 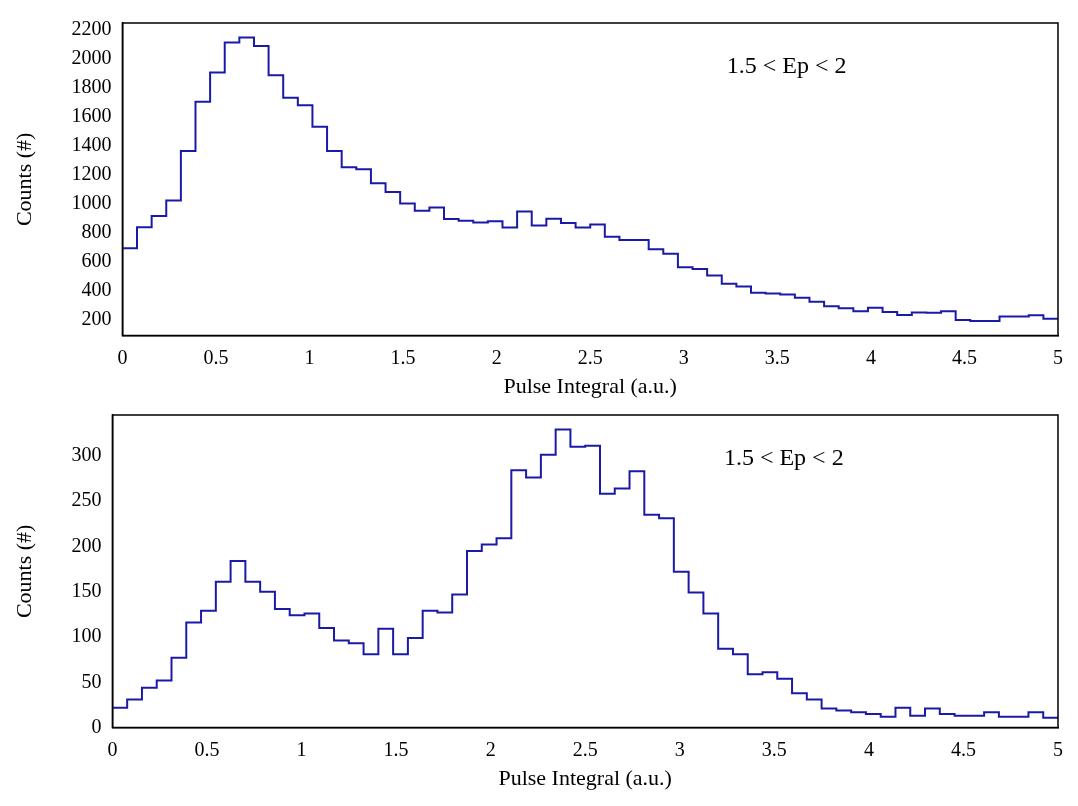 I want to click on y-tick-label: 2200, so click(x=91, y=28).